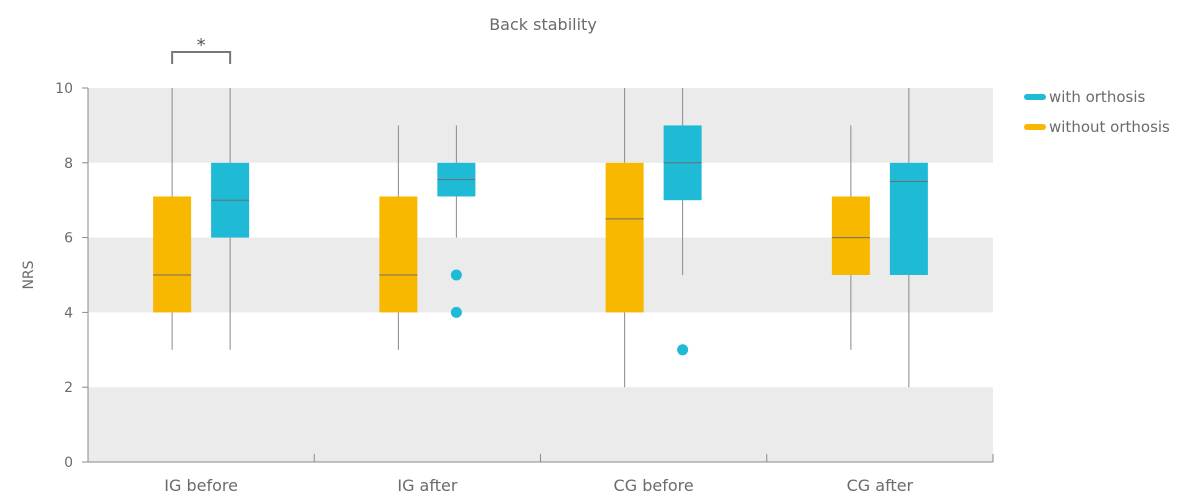  What do you see at coordinates (541, 474) in the screenshot?
I see `x-axis: IG before IG after CG before CG after` at bounding box center [541, 474].